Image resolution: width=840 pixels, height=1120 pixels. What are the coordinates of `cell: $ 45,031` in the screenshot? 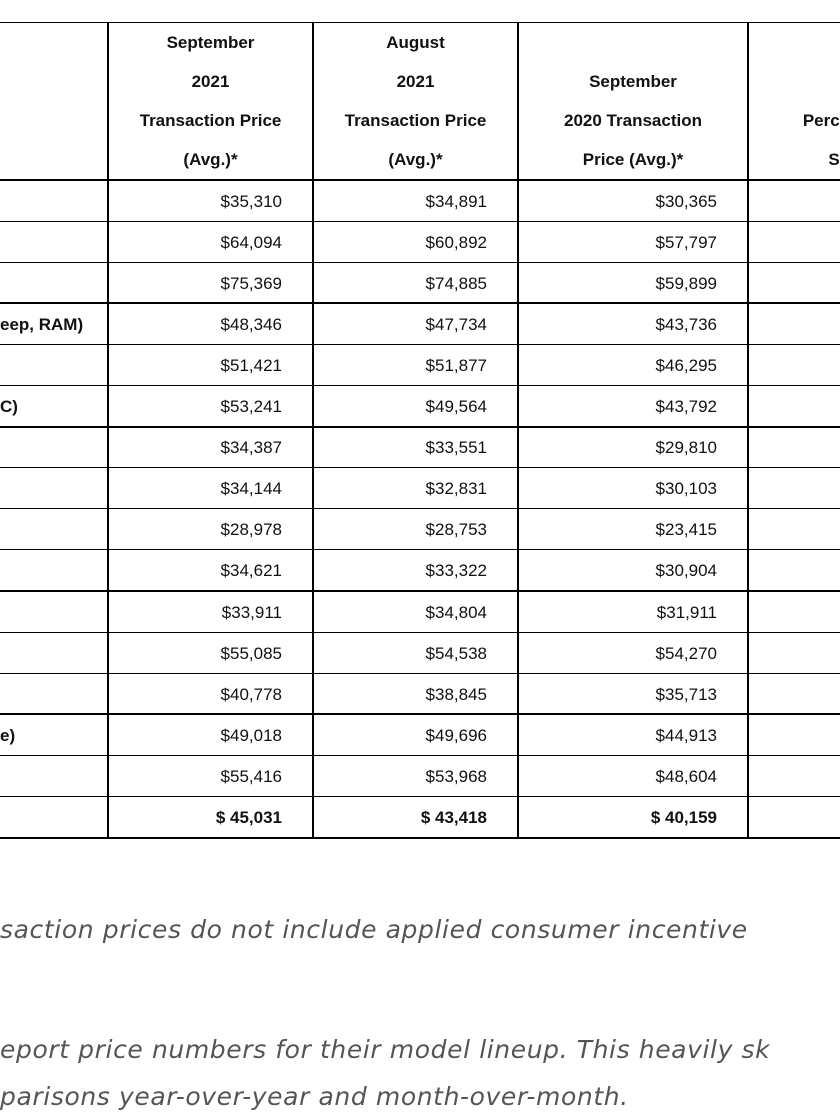 It's located at (248, 818).